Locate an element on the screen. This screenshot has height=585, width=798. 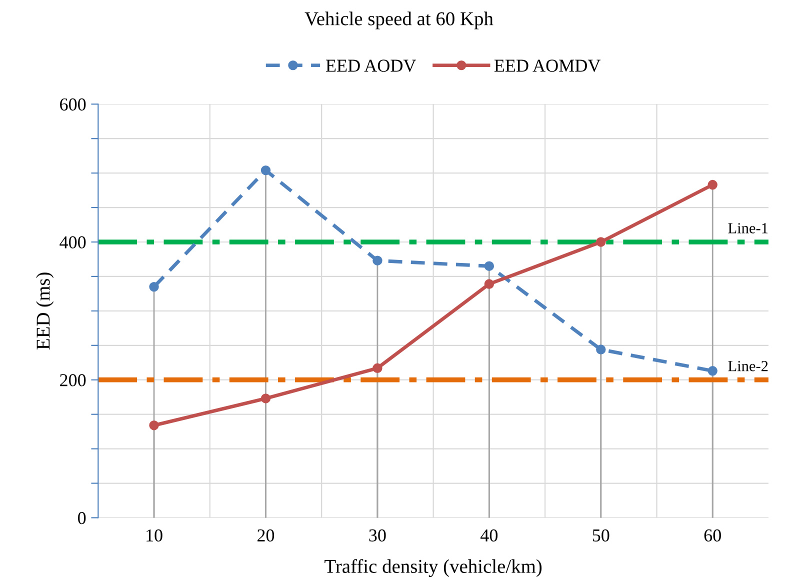
legend-label: EED AOMDV is located at coordinates (547, 66).